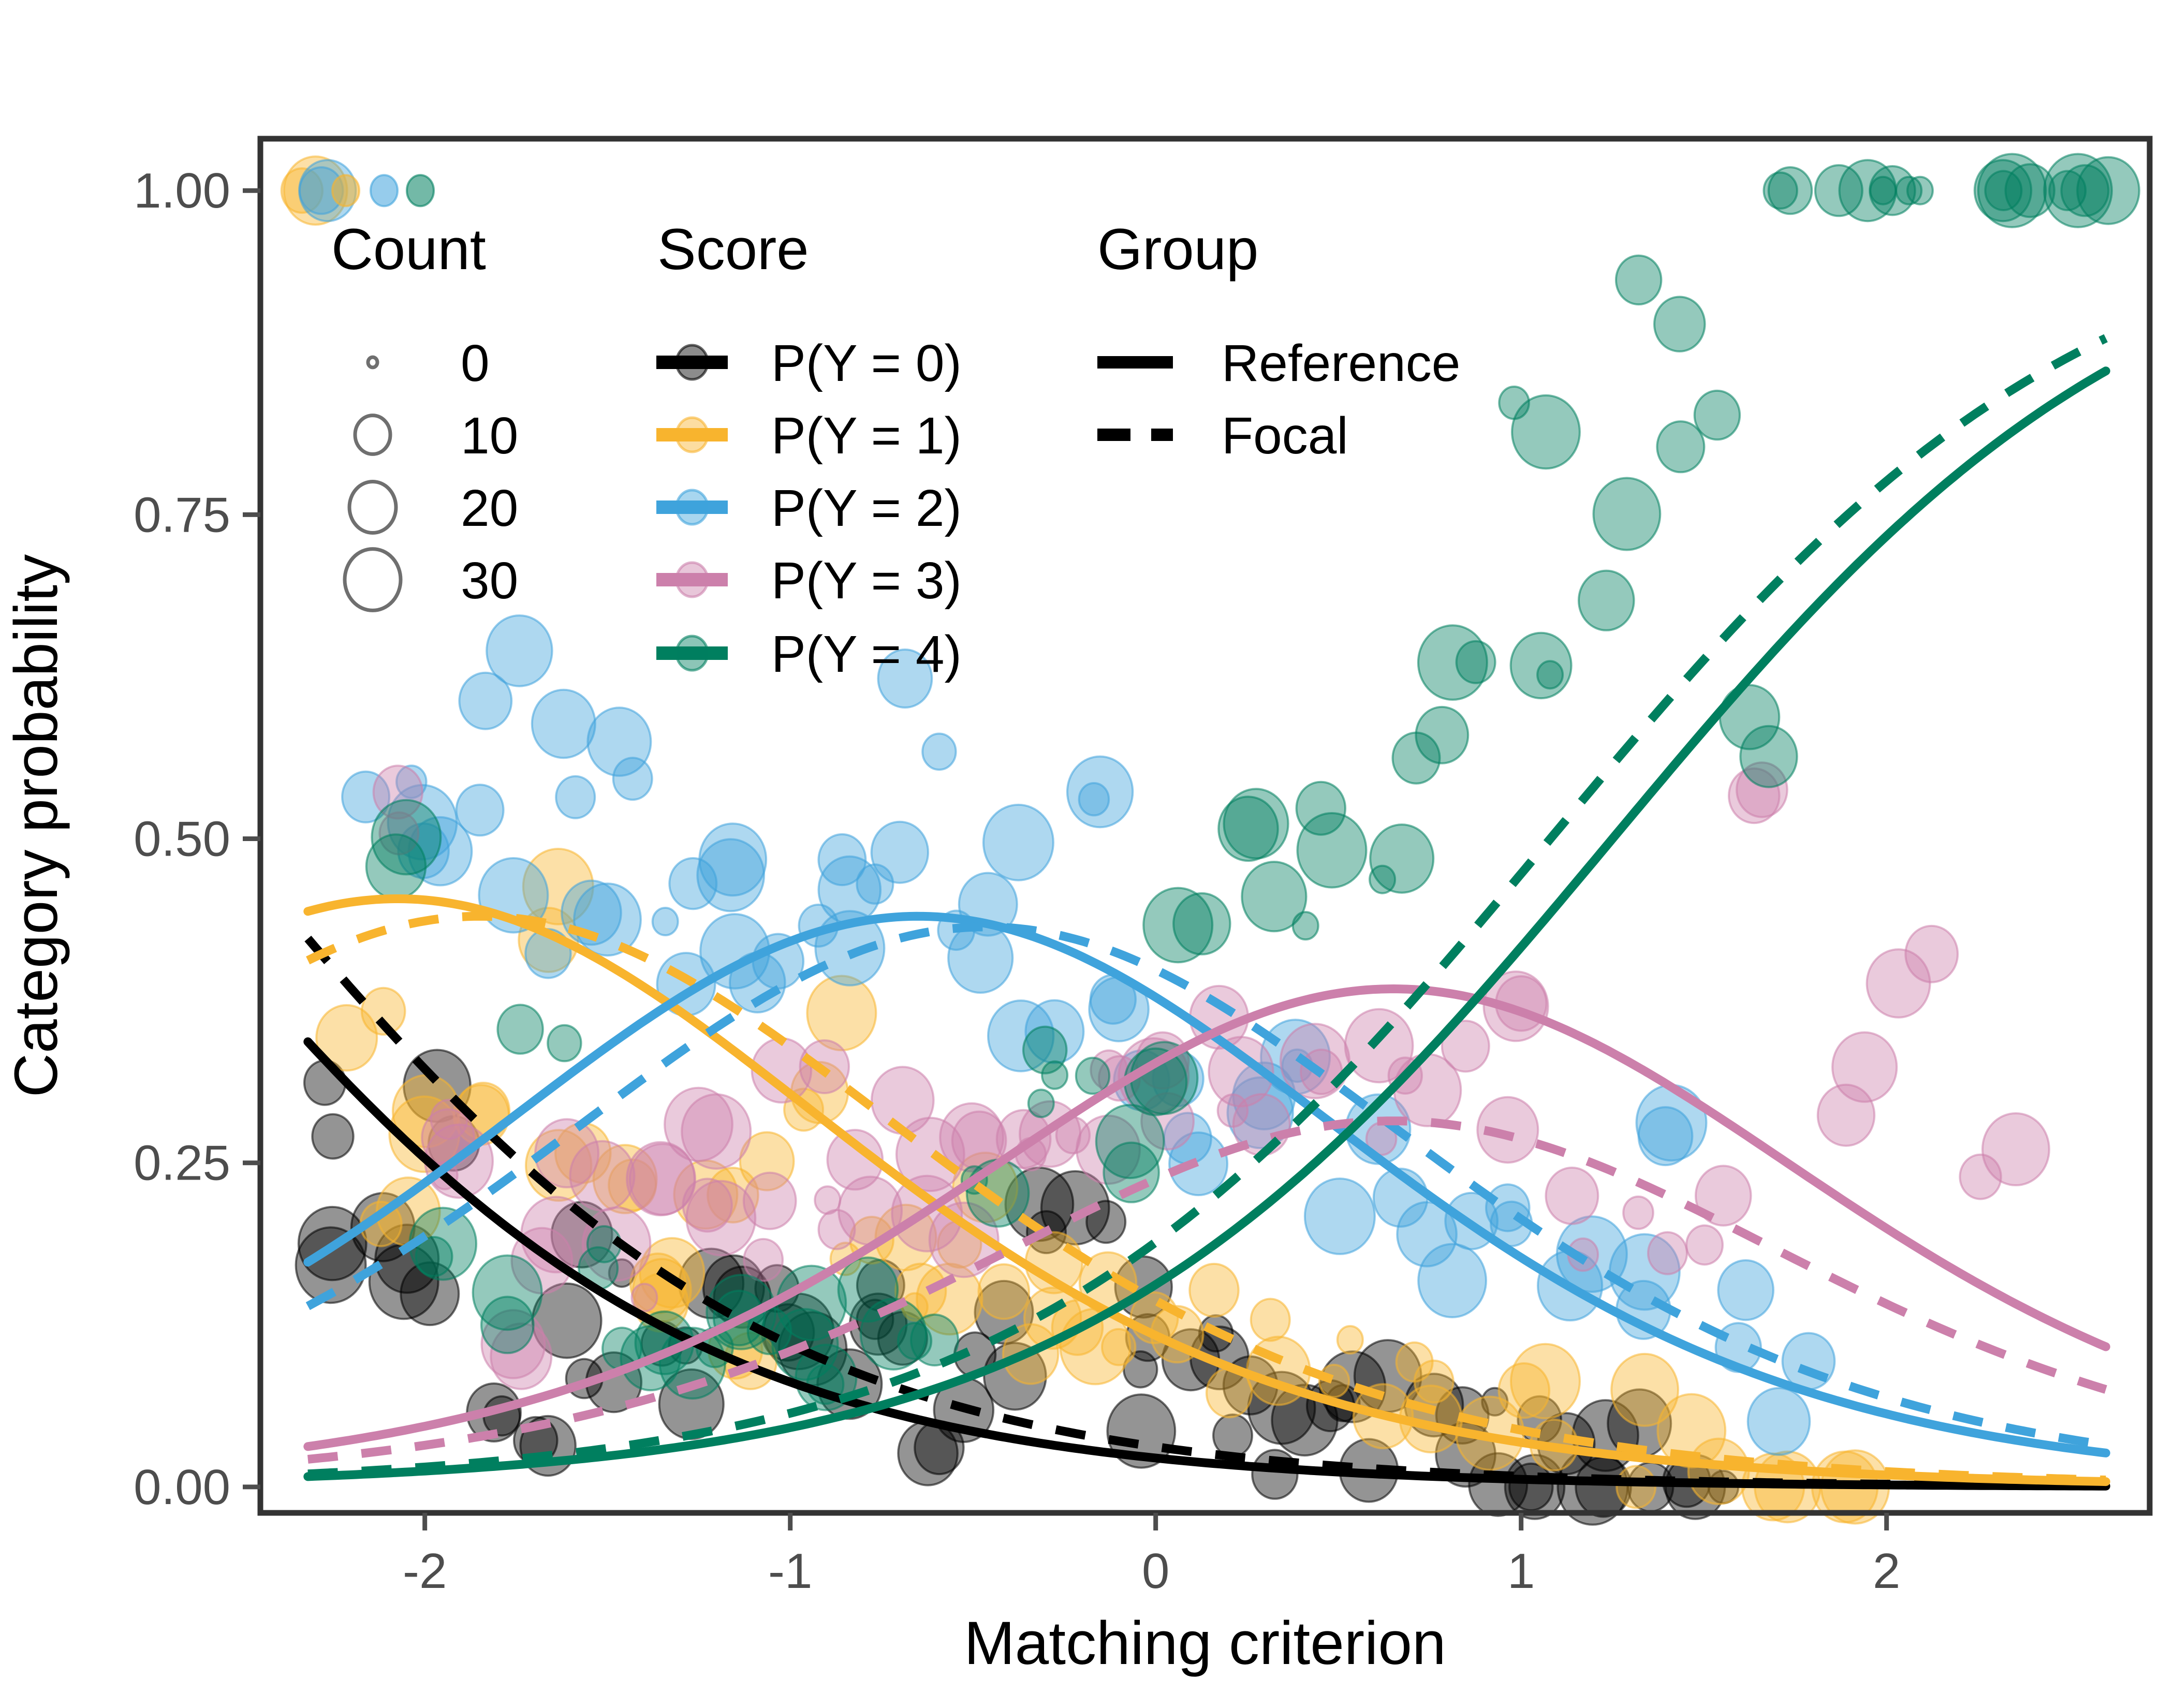 This screenshot has height=1708, width=2174. I want to click on legend-score-label: P(Y = 1), so click(866, 436).